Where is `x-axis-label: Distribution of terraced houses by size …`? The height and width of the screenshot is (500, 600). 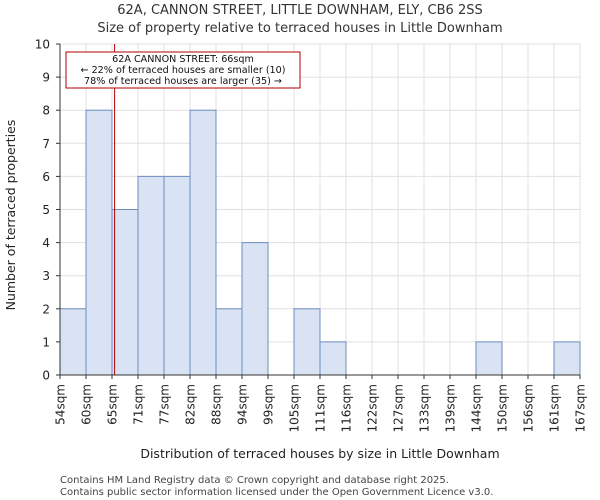 x-axis-label: Distribution of terraced houses by size … is located at coordinates (319, 453).